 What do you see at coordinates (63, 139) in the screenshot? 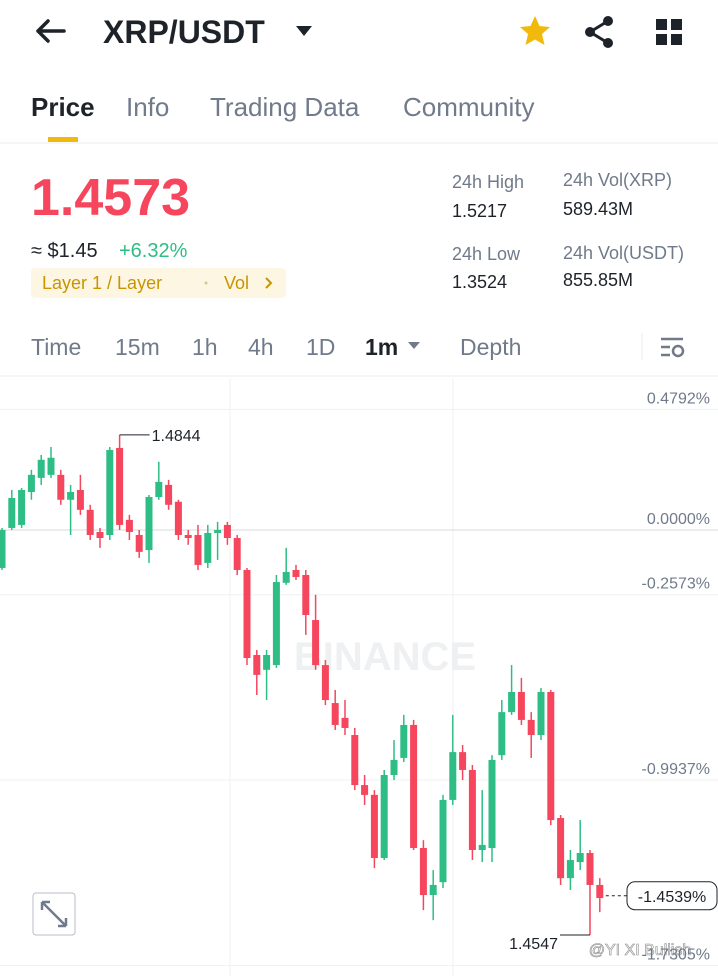
I see `tab-indicator` at bounding box center [63, 139].